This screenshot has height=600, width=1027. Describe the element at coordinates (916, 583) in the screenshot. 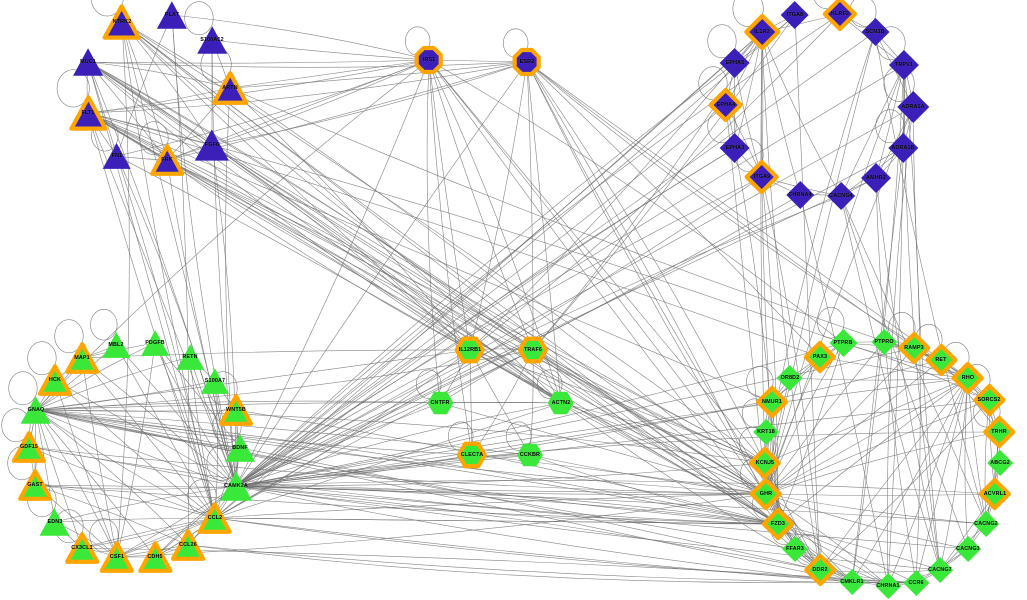

I see `graph-node-ccr6: CCR6` at that location.